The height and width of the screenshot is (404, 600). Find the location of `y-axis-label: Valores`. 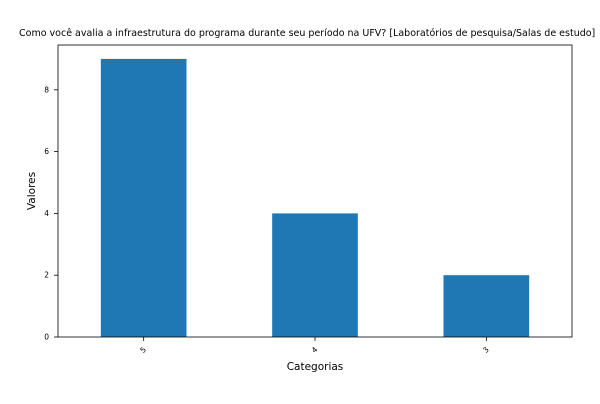

y-axis-label: Valores is located at coordinates (32, 191).